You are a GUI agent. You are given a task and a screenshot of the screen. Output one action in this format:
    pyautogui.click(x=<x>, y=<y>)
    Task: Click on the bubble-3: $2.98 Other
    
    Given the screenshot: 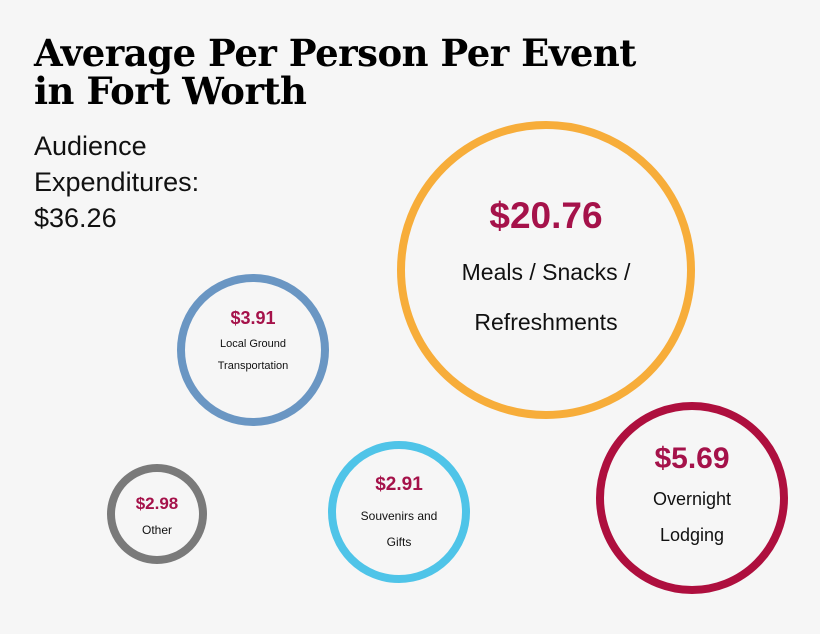 What is the action you would take?
    pyautogui.click(x=157, y=514)
    